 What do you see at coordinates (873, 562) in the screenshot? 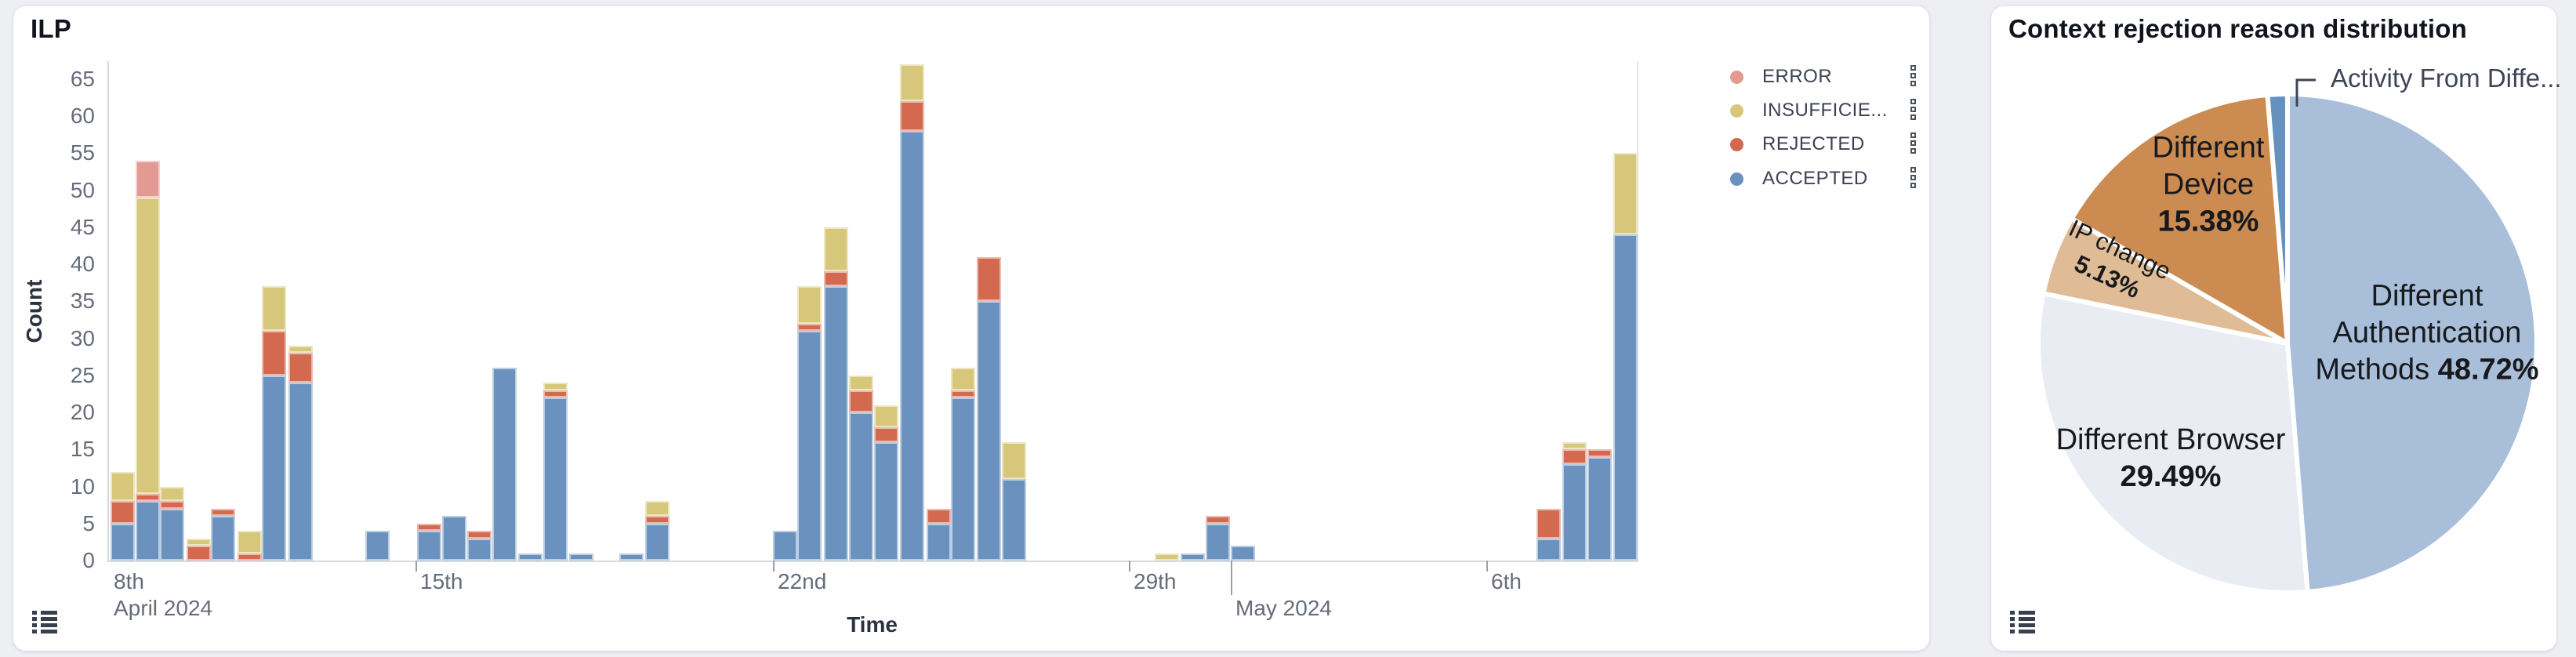
I see `x-axis-line` at bounding box center [873, 562].